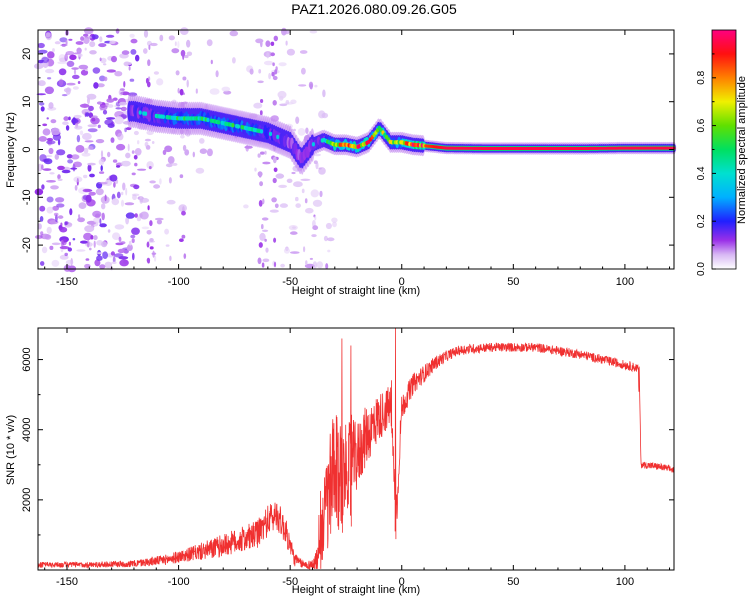 This screenshot has height=600, width=750. Describe the element at coordinates (701, 221) in the screenshot. I see `colorbar-tick-label: 0.2` at that location.